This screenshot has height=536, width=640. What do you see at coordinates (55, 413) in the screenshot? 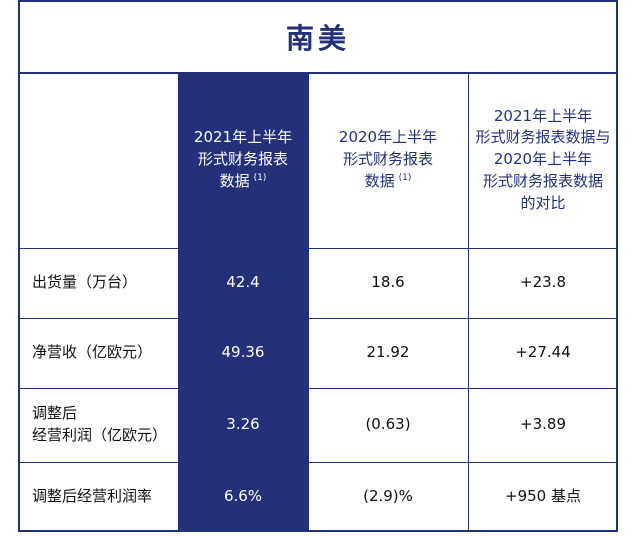
I see `row-label-line1: 调整后` at bounding box center [55, 413].